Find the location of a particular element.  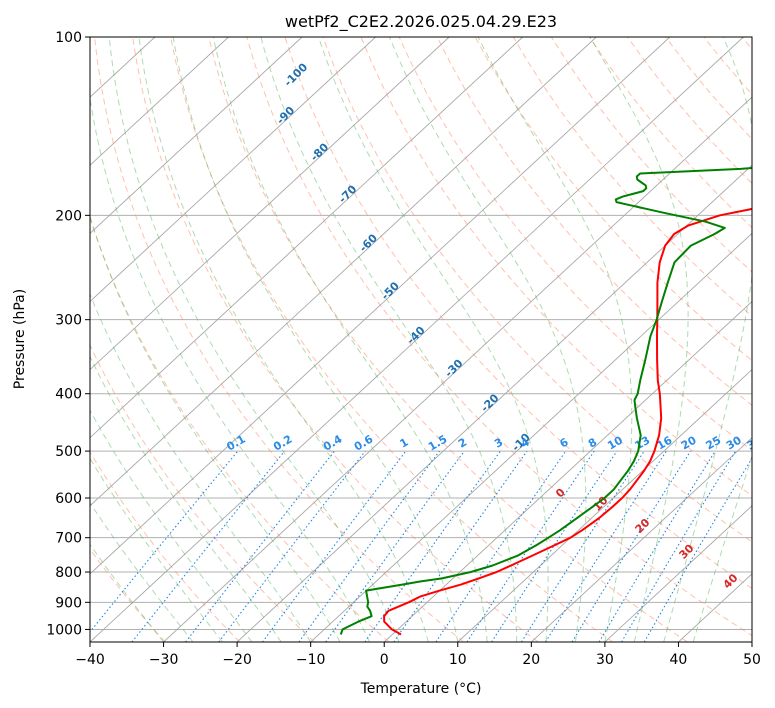

x-tick-label: 10 is located at coordinates (458, 660).